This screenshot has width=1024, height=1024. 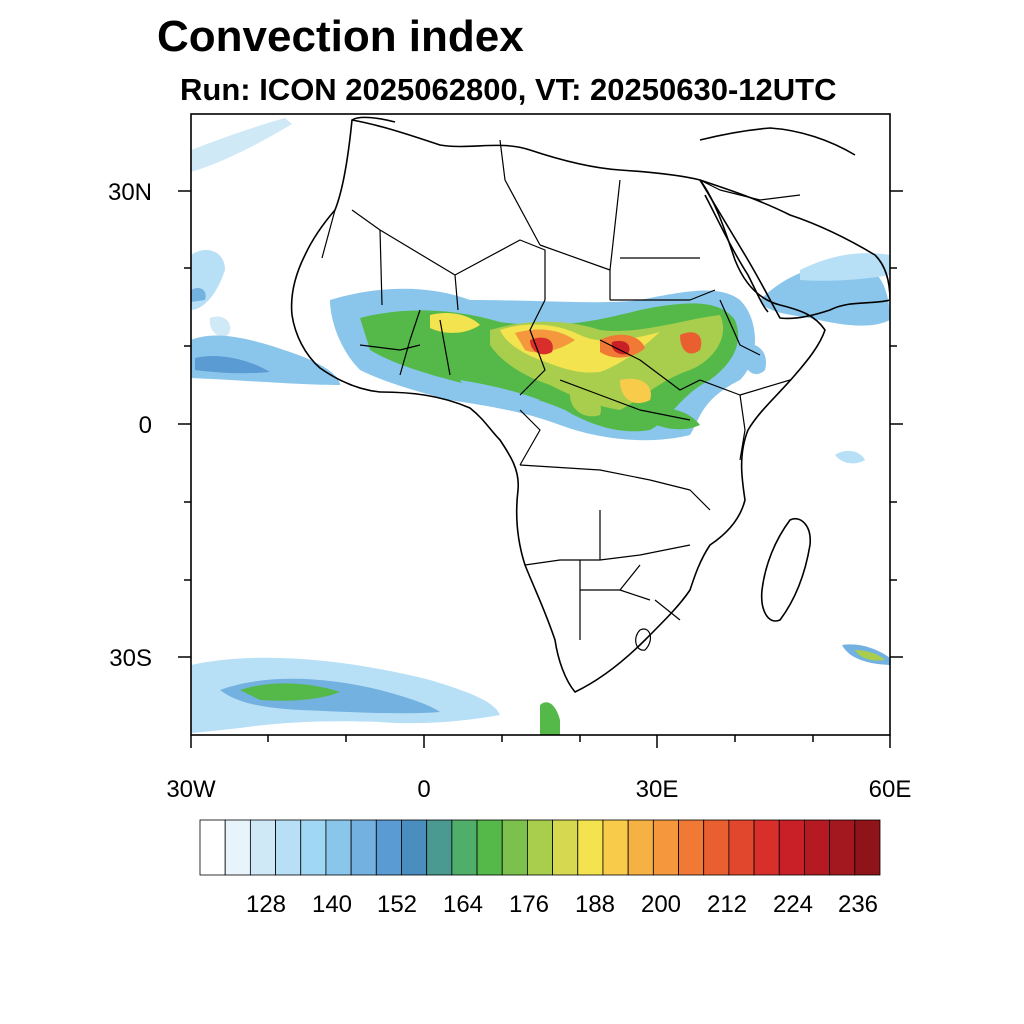 I want to click on colorbar-label: 236, so click(x=858, y=904).